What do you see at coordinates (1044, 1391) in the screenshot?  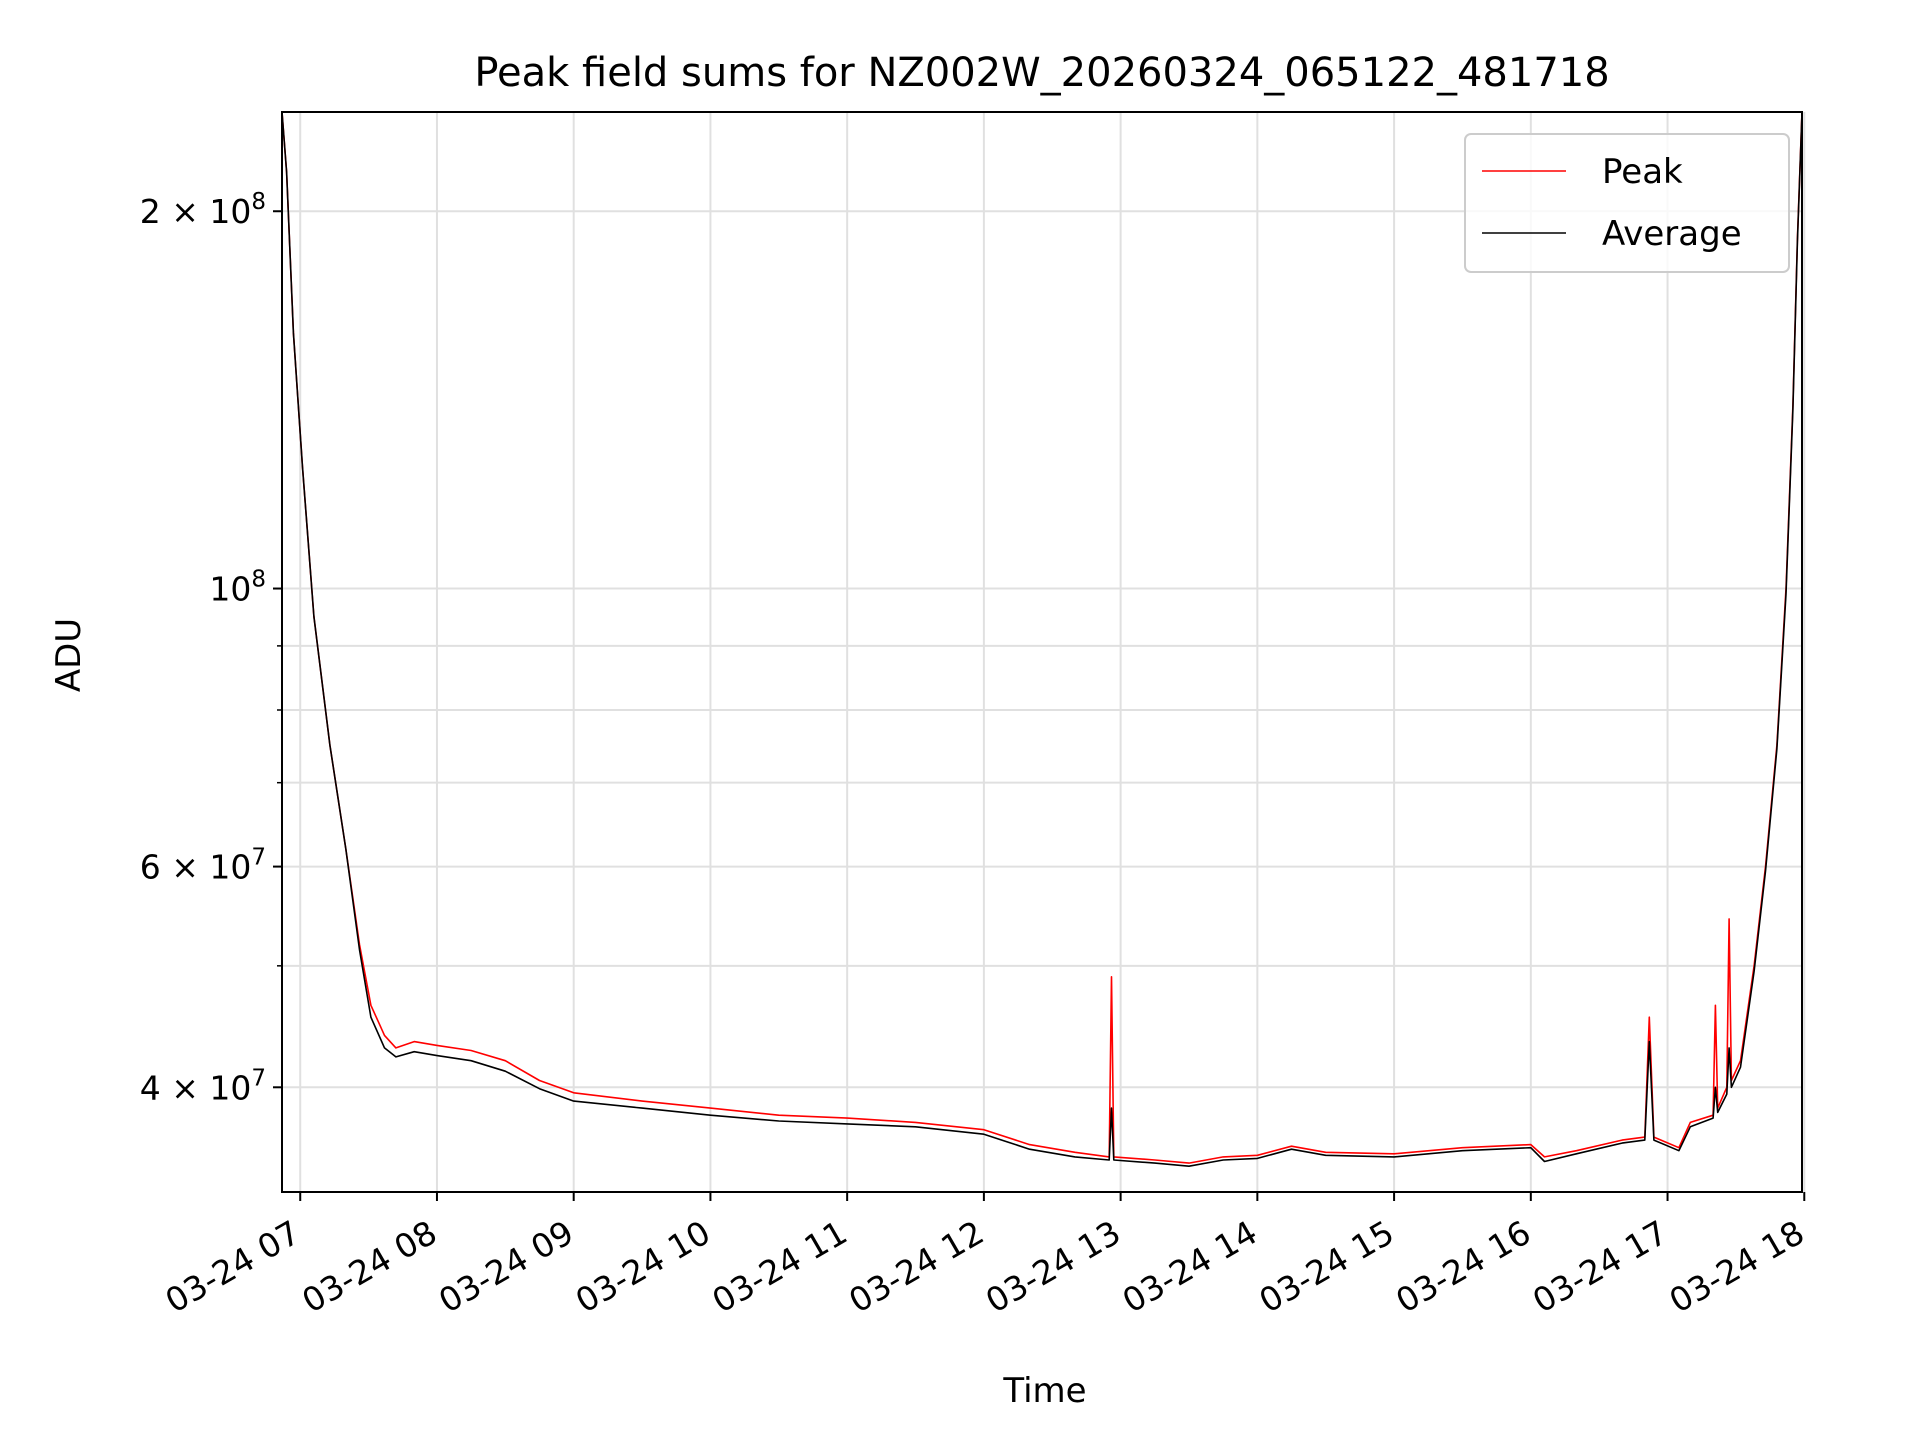 I see `x-axis-label: Time` at bounding box center [1044, 1391].